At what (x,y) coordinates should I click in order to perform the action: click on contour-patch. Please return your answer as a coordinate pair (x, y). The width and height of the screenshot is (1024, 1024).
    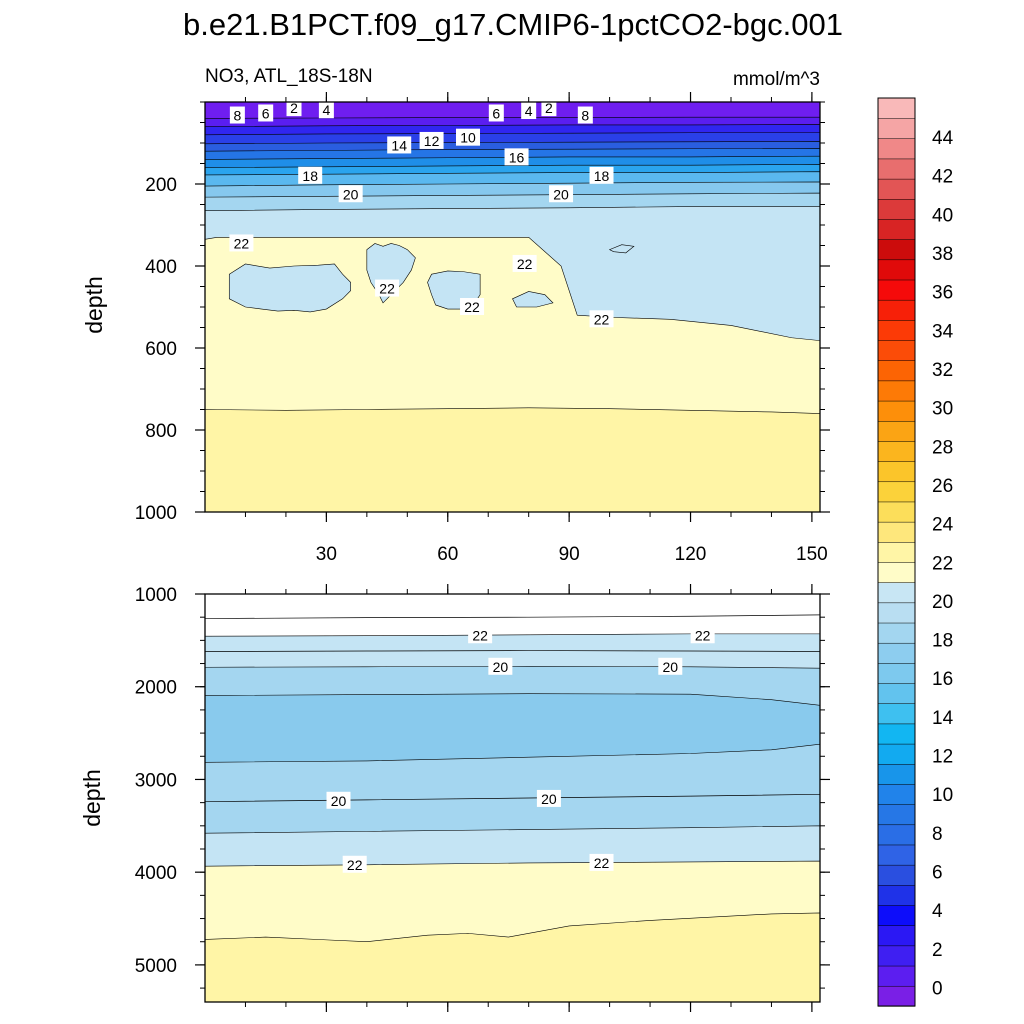
    Looking at the image, I should click on (289, 288).